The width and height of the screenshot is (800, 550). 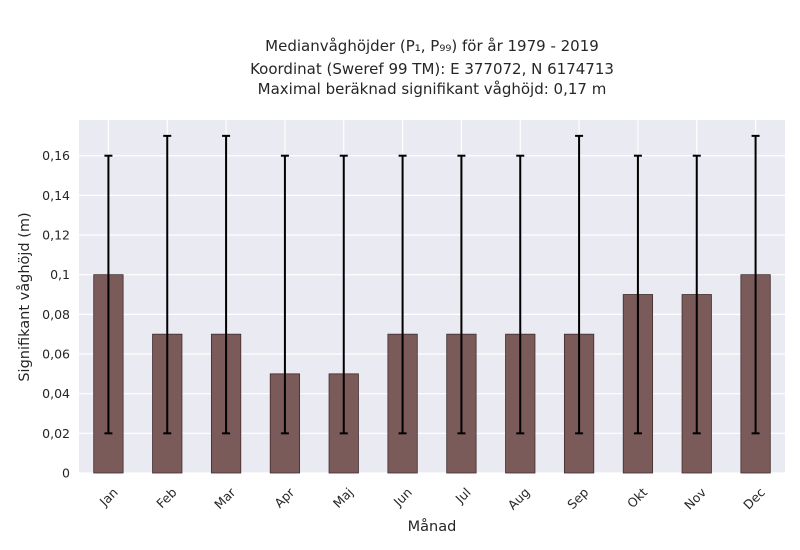 What do you see at coordinates (167, 284) in the screenshot?
I see `error-bar-feb` at bounding box center [167, 284].